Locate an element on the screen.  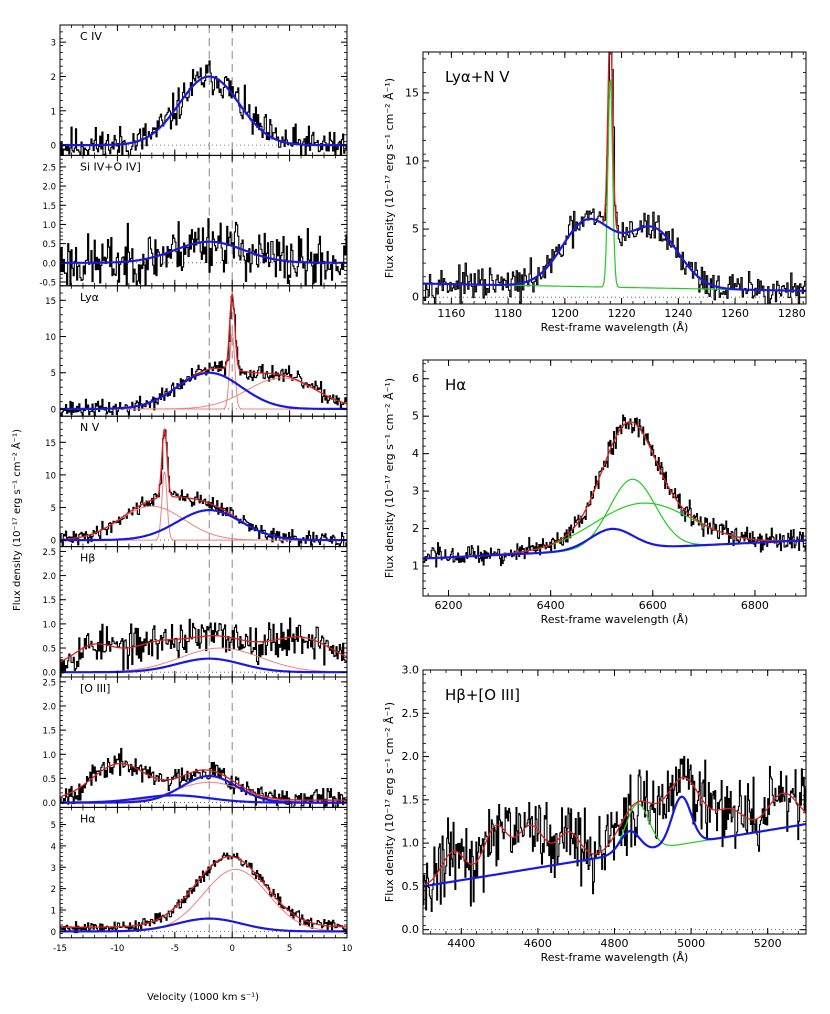
xtick-label: -5 is located at coordinates (175, 949).